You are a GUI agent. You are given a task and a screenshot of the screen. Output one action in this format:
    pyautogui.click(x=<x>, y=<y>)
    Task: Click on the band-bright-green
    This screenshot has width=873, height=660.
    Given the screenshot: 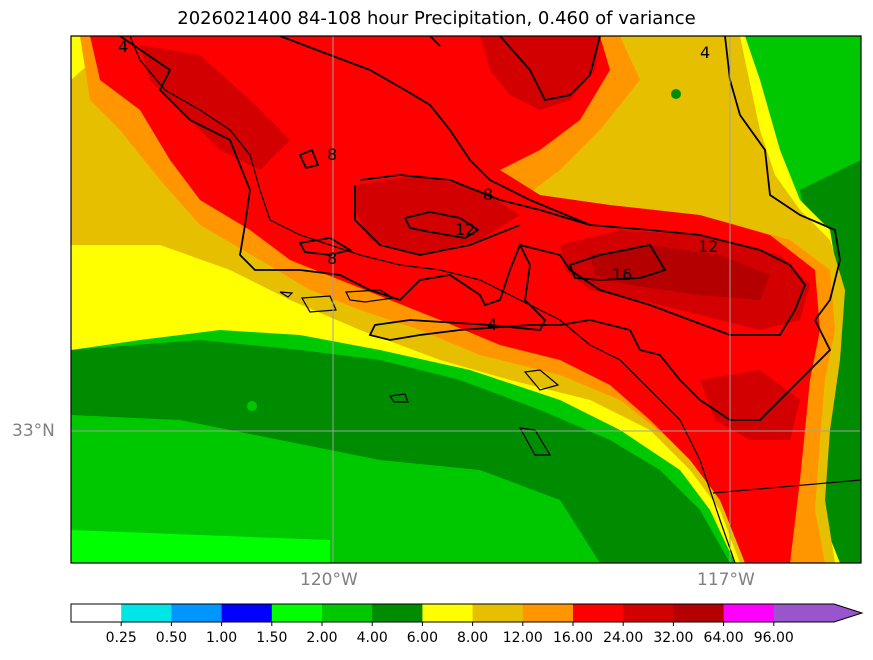 What is the action you would take?
    pyautogui.click(x=200, y=546)
    